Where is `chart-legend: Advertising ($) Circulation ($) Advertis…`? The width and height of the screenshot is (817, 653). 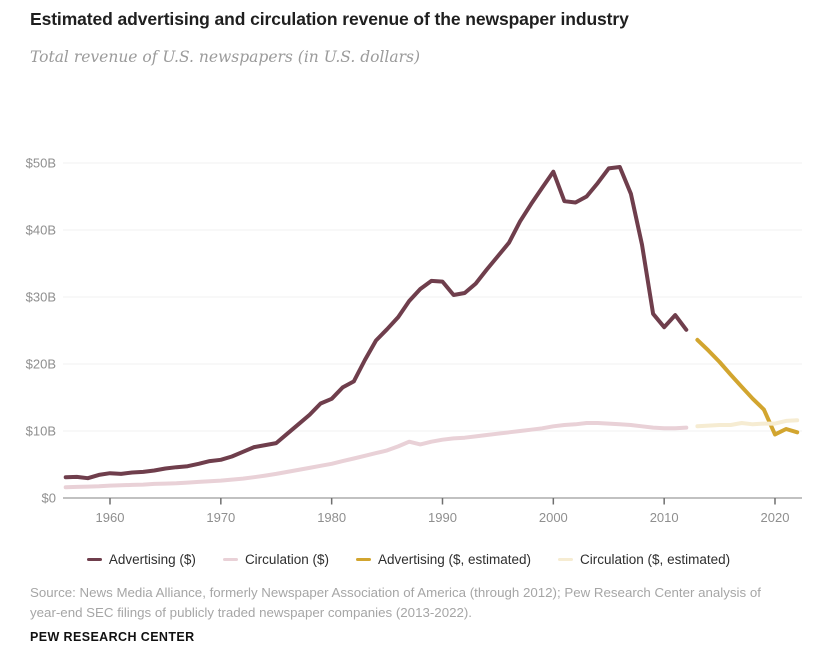 chart-legend: Advertising ($) Circulation ($) Advertis… is located at coordinates (408, 559).